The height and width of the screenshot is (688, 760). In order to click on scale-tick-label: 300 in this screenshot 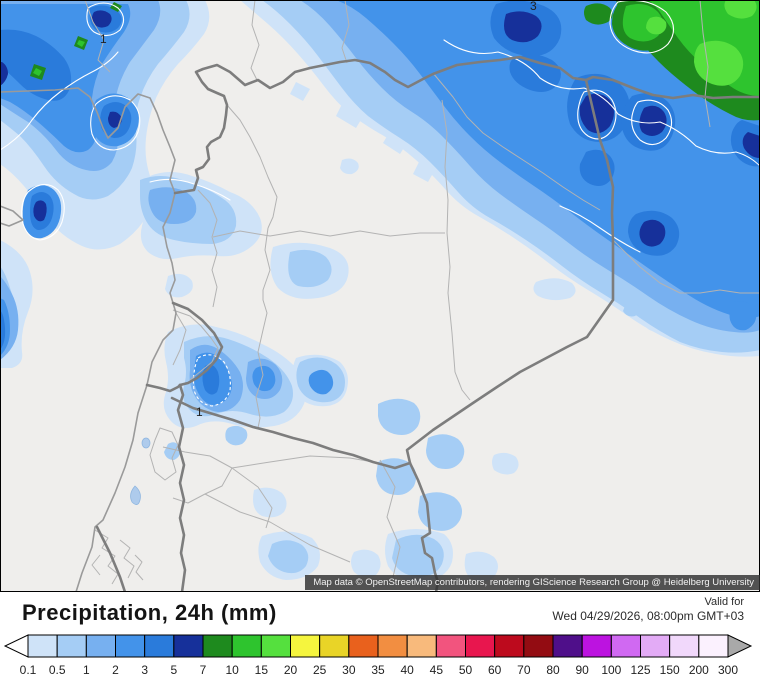, I will do `click(728, 670)`.